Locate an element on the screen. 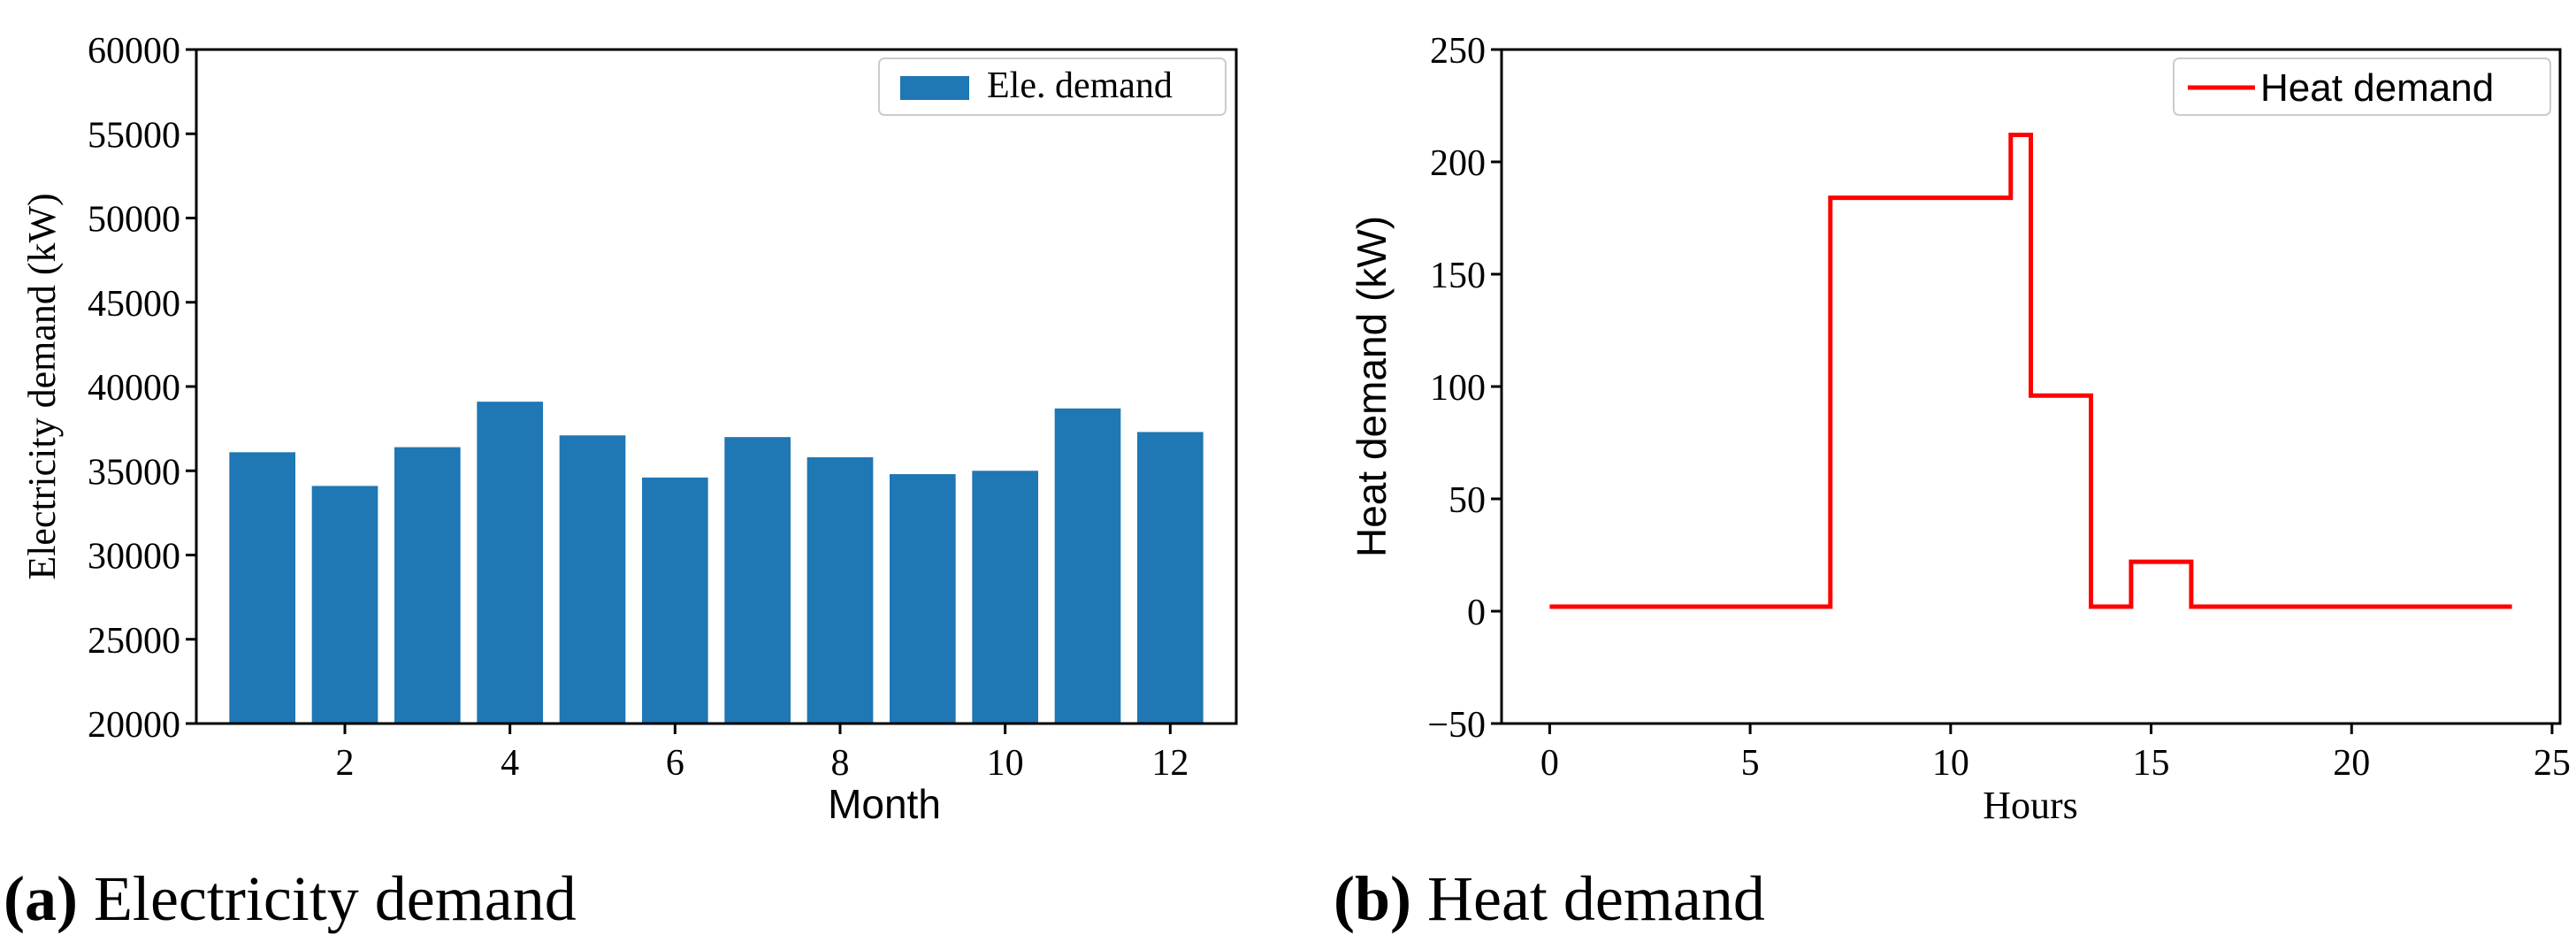 Image resolution: width=2576 pixels, height=942 pixels. y-tick-label: 20000 is located at coordinates (134, 726).